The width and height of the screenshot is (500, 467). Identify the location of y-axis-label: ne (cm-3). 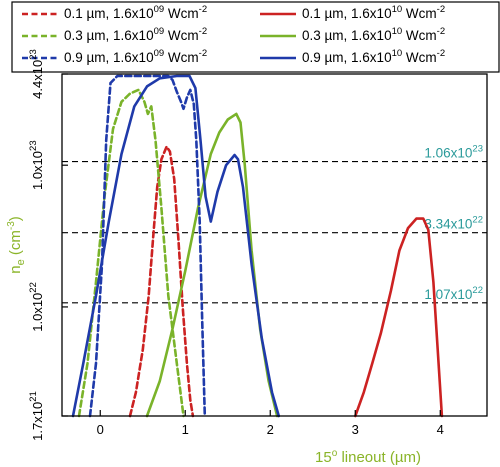
(16, 245).